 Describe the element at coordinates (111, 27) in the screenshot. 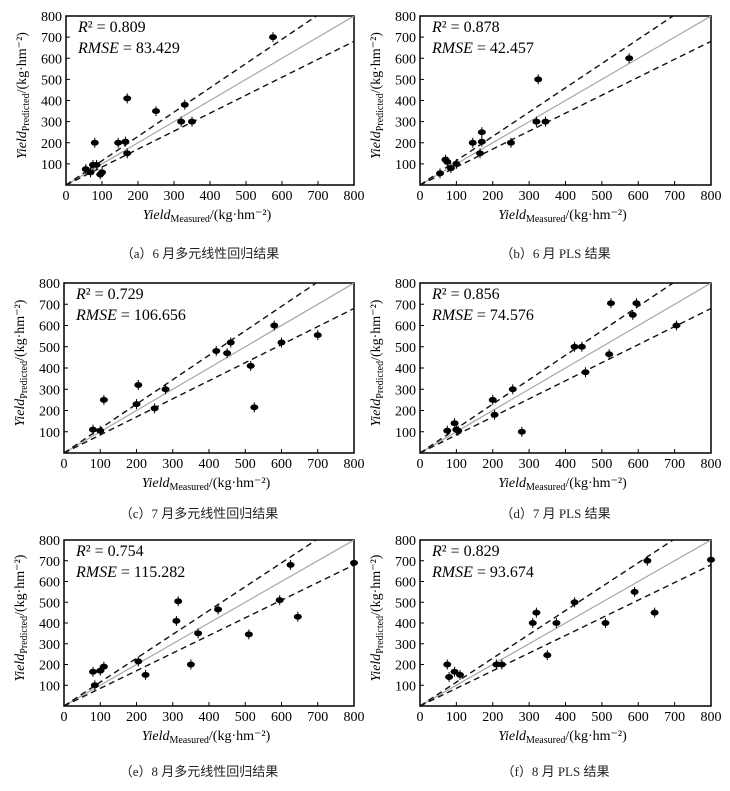

I see `r2-label: R² = 0.809` at that location.